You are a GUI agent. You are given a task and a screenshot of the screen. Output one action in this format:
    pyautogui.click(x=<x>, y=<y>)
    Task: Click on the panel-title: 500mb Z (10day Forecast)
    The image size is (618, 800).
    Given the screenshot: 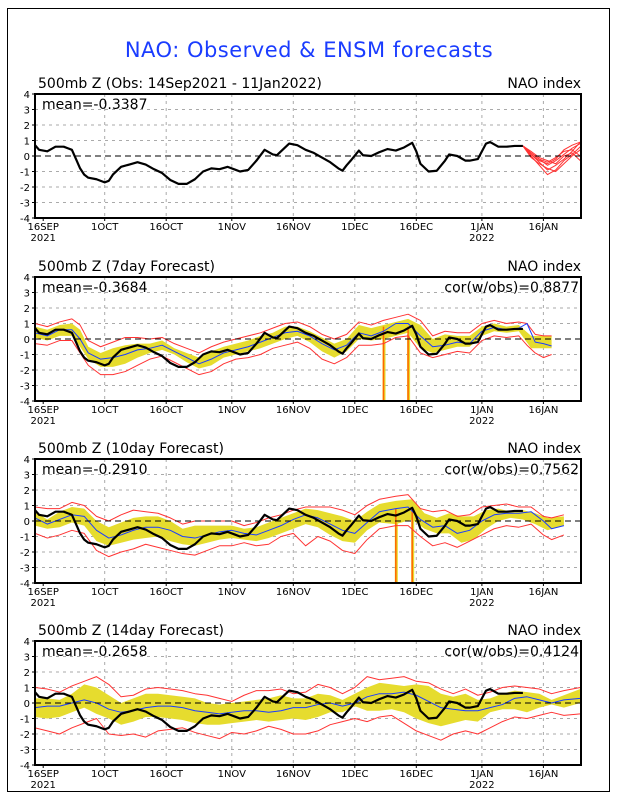 What is the action you would take?
    pyautogui.click(x=131, y=449)
    